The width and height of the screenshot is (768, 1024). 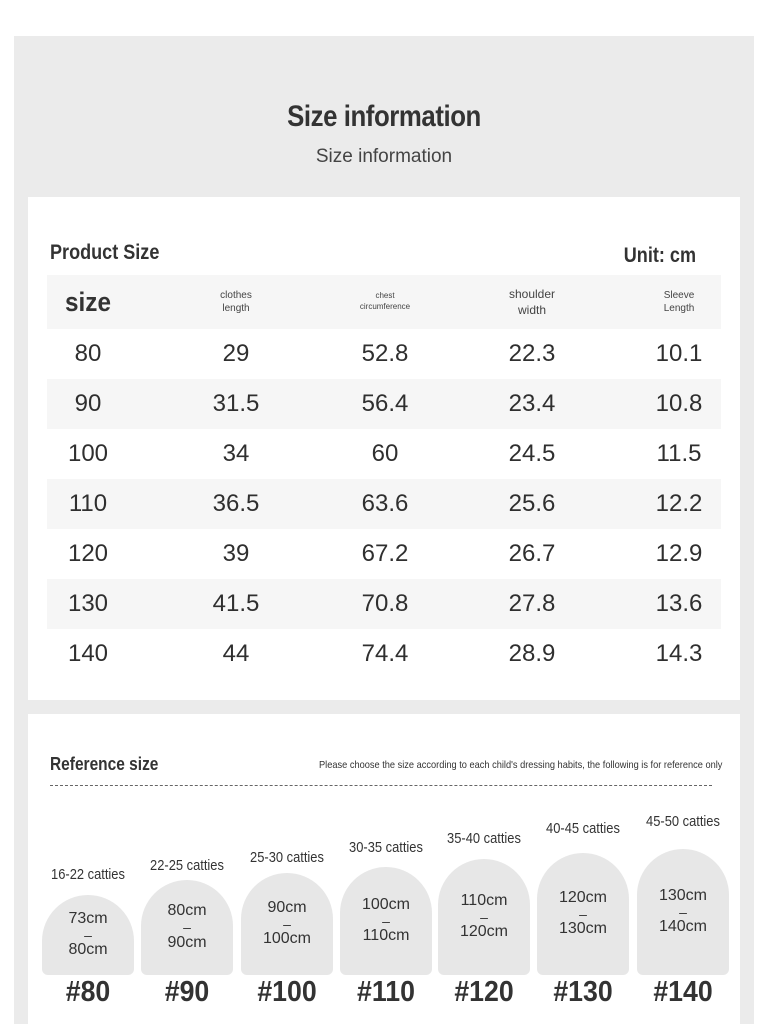 I want to click on weight-label: 40-45 catties, so click(x=583, y=828).